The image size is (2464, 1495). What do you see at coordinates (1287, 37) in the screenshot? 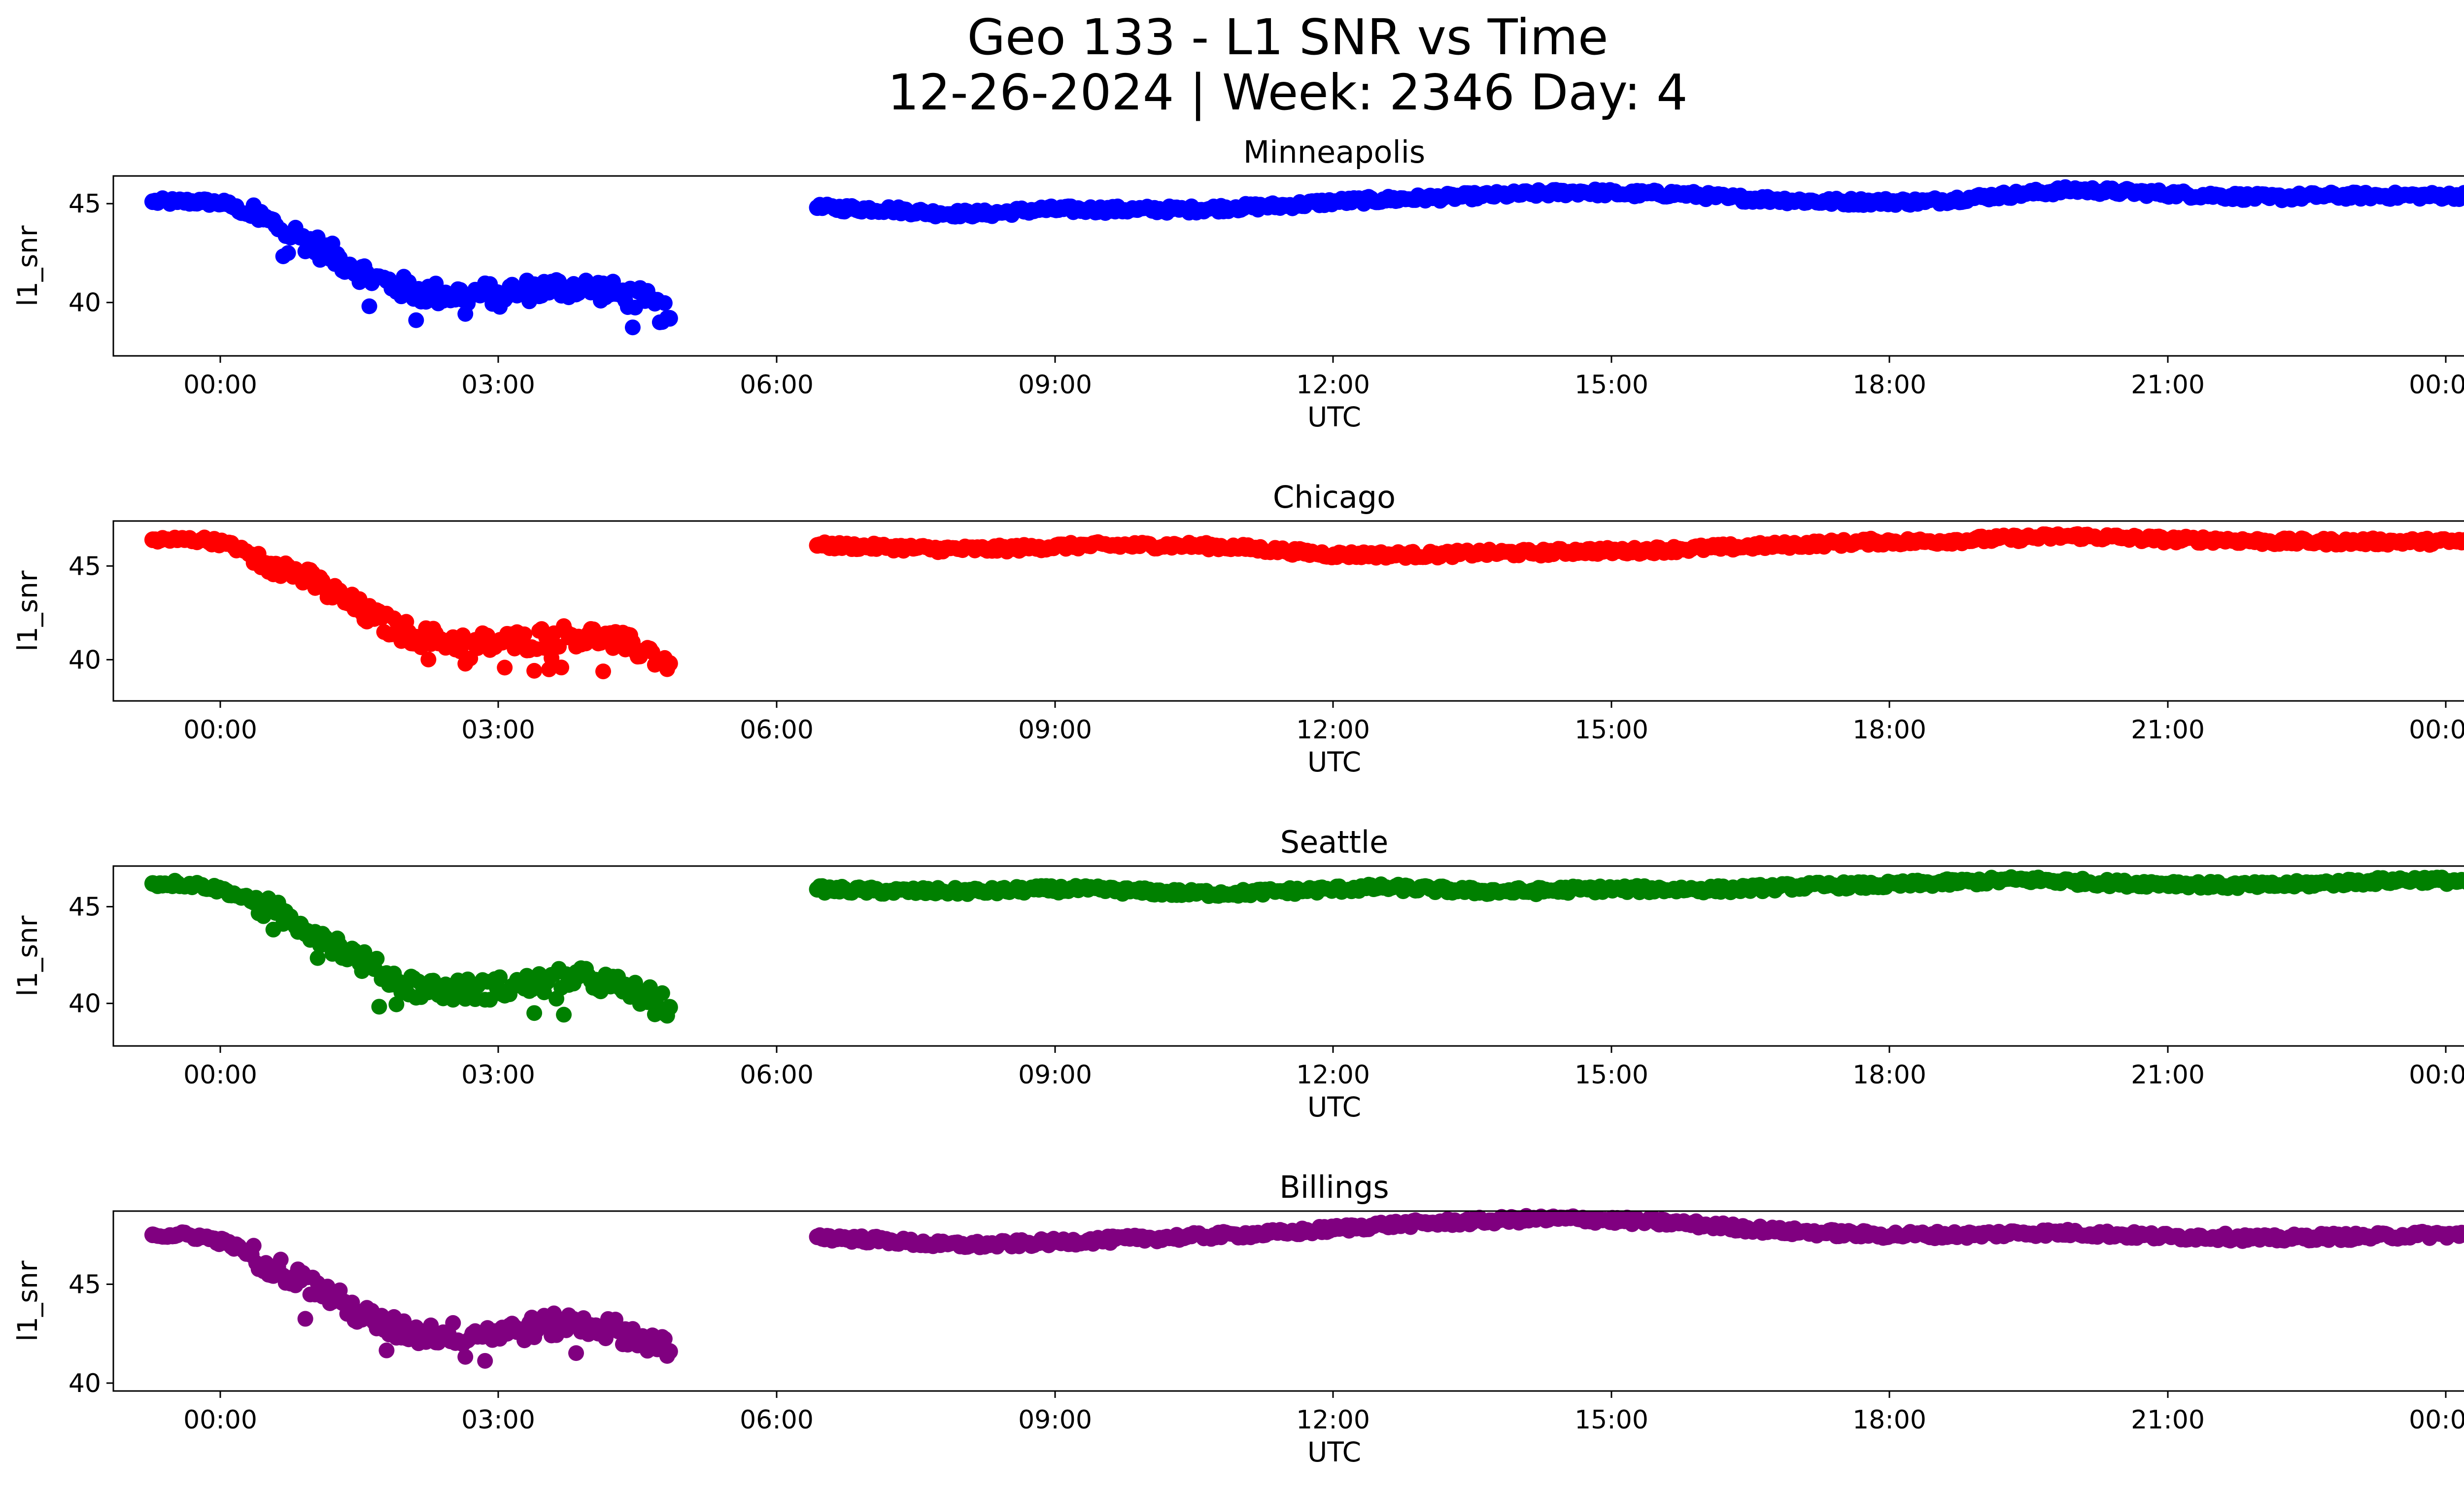
I see `figure-title-line1: Geo 133 - L1 SNR vs Time` at bounding box center [1287, 37].